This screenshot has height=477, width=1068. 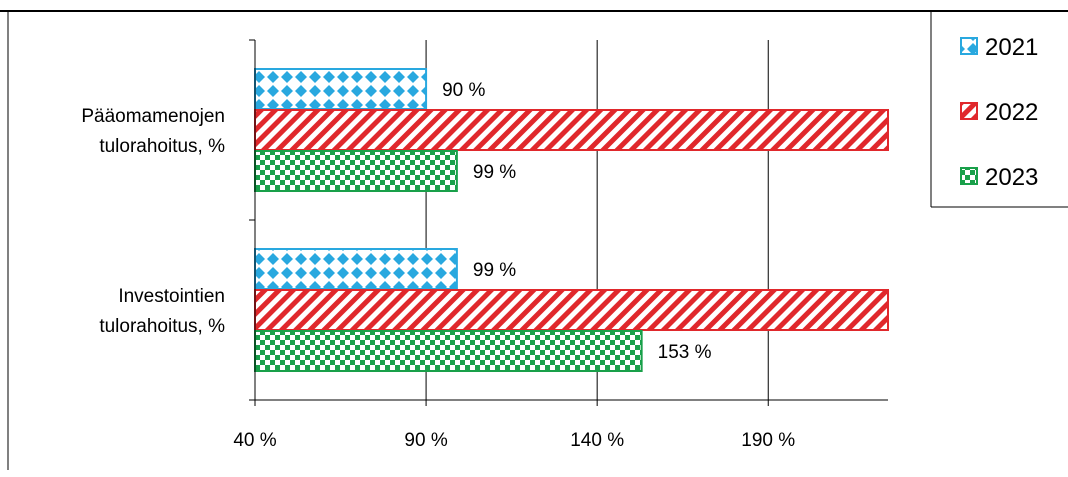 I want to click on legend-label: 2023, so click(x=1011, y=177).